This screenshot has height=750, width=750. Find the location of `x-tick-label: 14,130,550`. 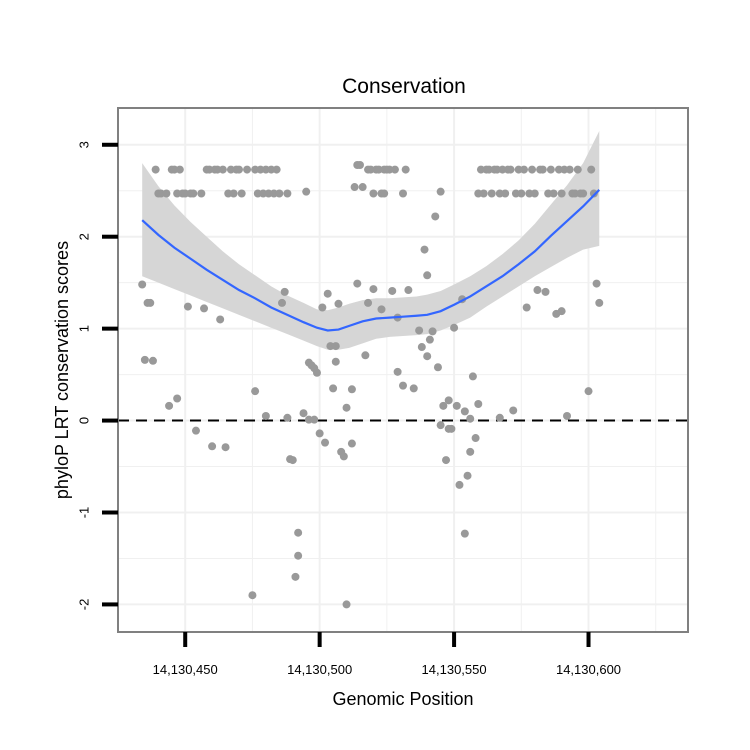

x-tick-label: 14,130,550 is located at coordinates (454, 669).